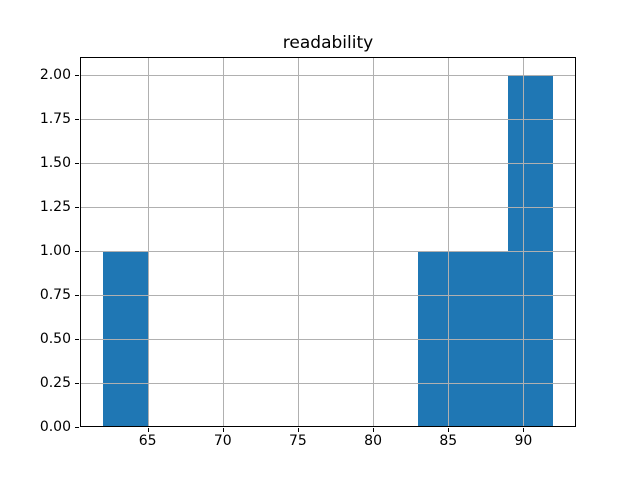  What do you see at coordinates (55, 206) in the screenshot?
I see `y-tick-label: 1.25` at bounding box center [55, 206].